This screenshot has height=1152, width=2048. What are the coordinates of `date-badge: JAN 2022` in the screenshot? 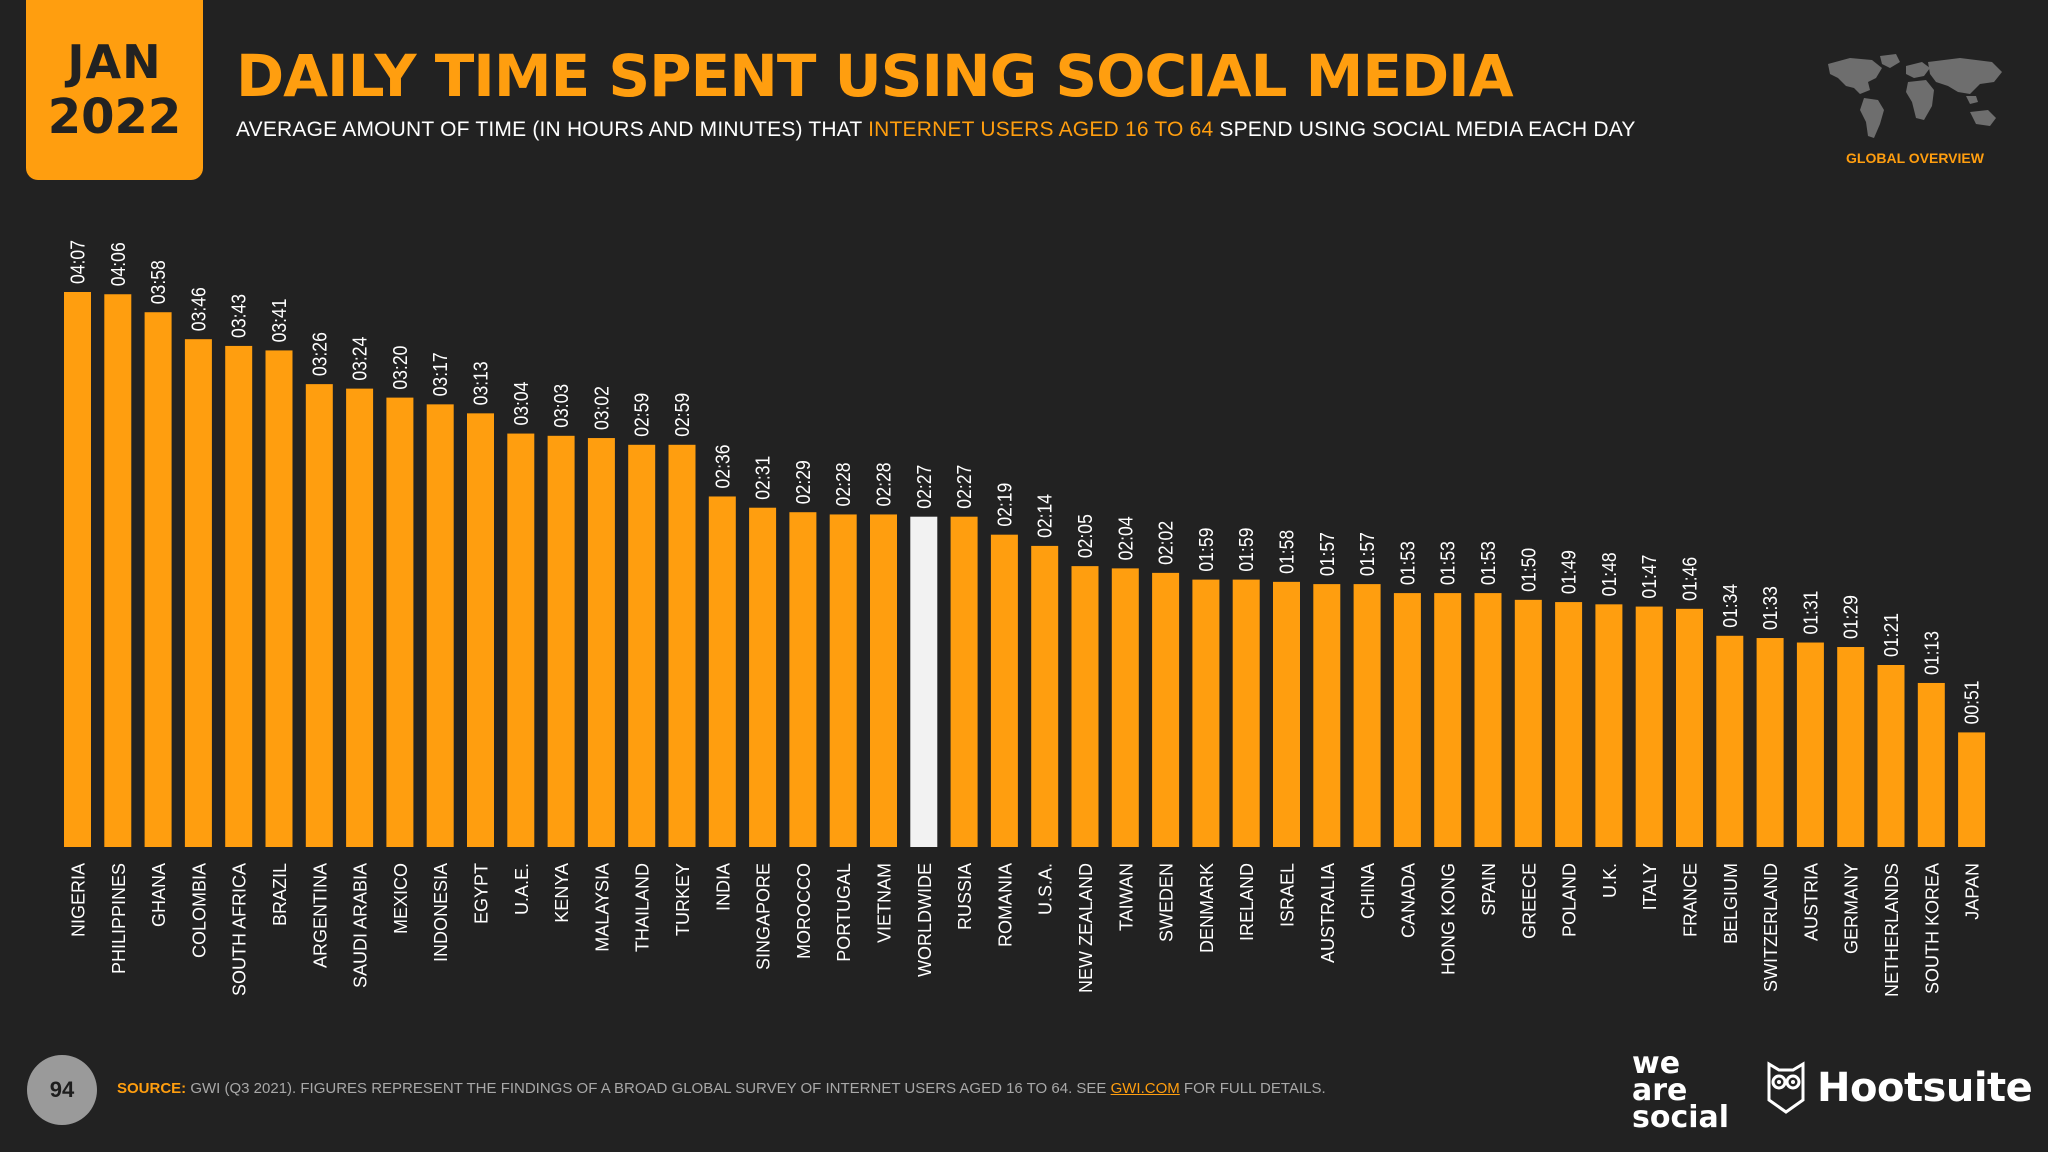 It's located at (114, 90).